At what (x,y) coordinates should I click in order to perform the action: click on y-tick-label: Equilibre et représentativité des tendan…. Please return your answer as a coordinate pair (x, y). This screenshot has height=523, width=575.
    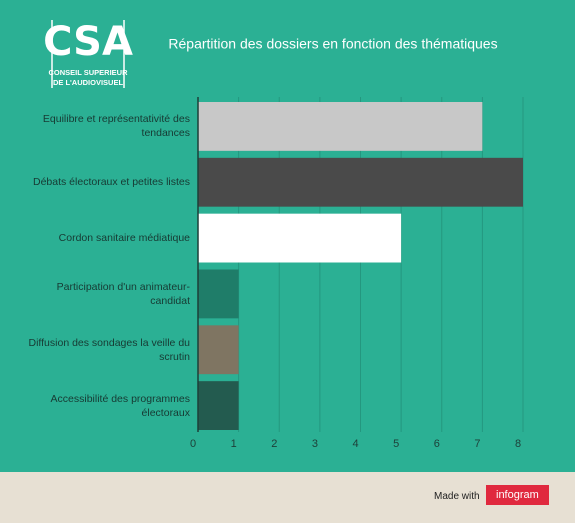
    Looking at the image, I should click on (116, 126).